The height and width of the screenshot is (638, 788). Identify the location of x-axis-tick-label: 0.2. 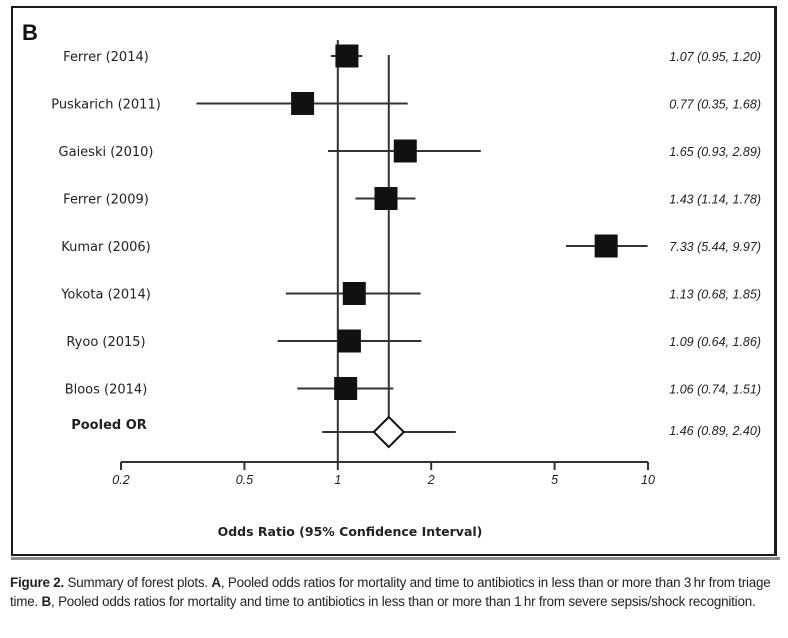
(120, 480).